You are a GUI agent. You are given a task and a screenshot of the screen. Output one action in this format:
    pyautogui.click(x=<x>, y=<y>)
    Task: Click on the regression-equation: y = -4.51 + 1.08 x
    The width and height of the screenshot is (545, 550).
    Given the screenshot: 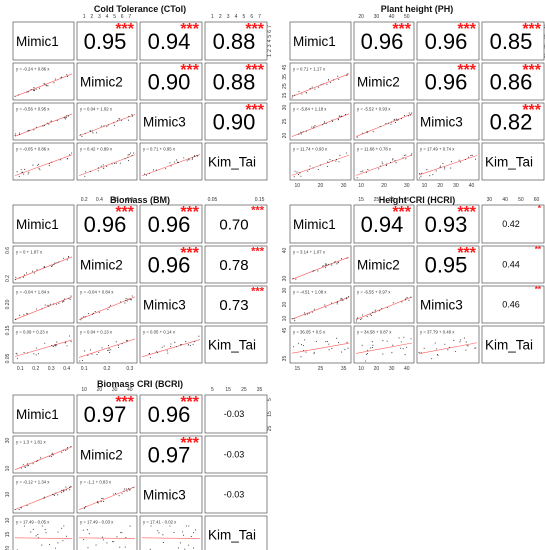 What is the action you would take?
    pyautogui.click(x=310, y=292)
    